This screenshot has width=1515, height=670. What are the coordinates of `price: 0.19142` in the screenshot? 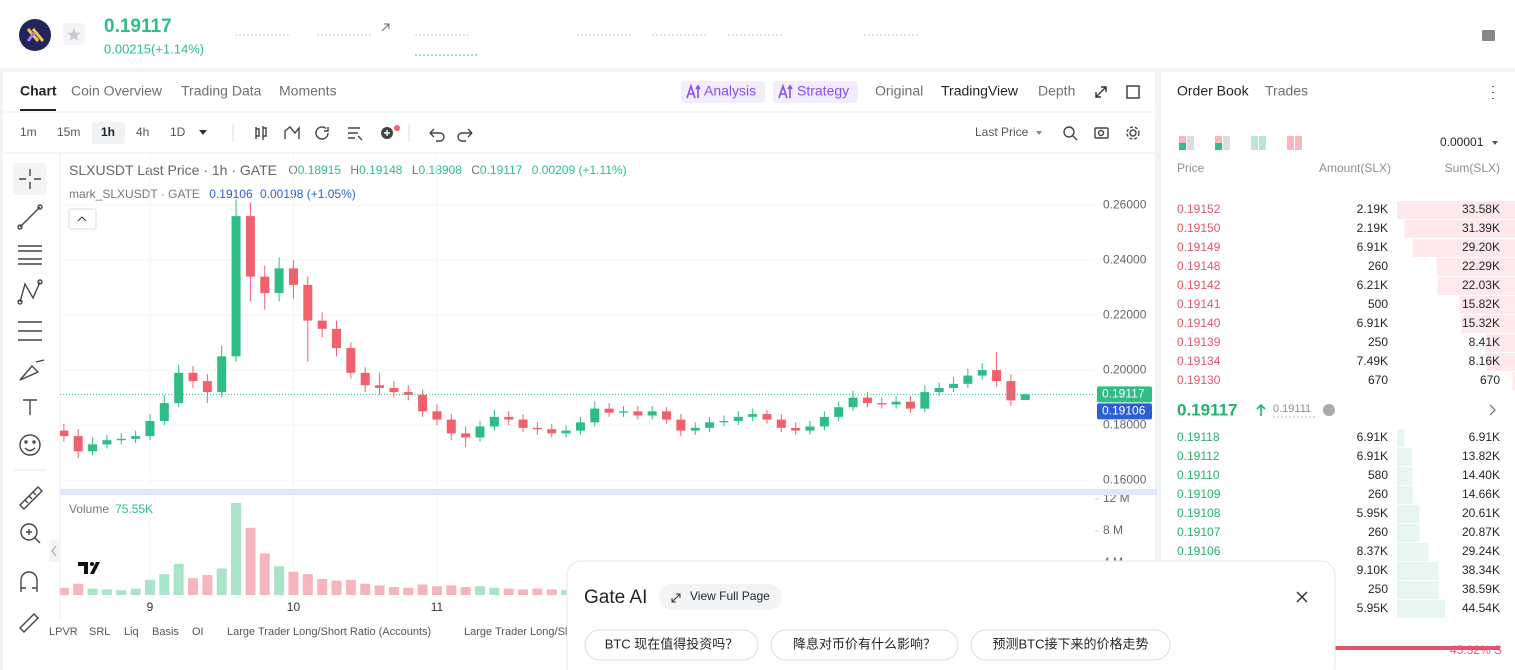 It's located at (1199, 285).